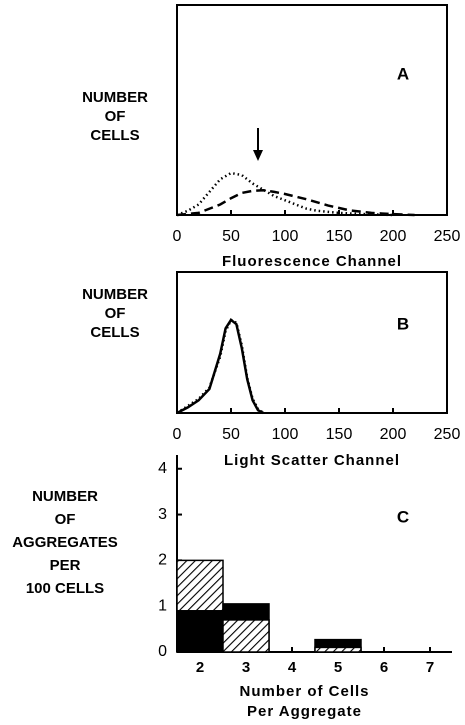  What do you see at coordinates (430, 667) in the screenshot?
I see `x-tick-label: 7` at bounding box center [430, 667].